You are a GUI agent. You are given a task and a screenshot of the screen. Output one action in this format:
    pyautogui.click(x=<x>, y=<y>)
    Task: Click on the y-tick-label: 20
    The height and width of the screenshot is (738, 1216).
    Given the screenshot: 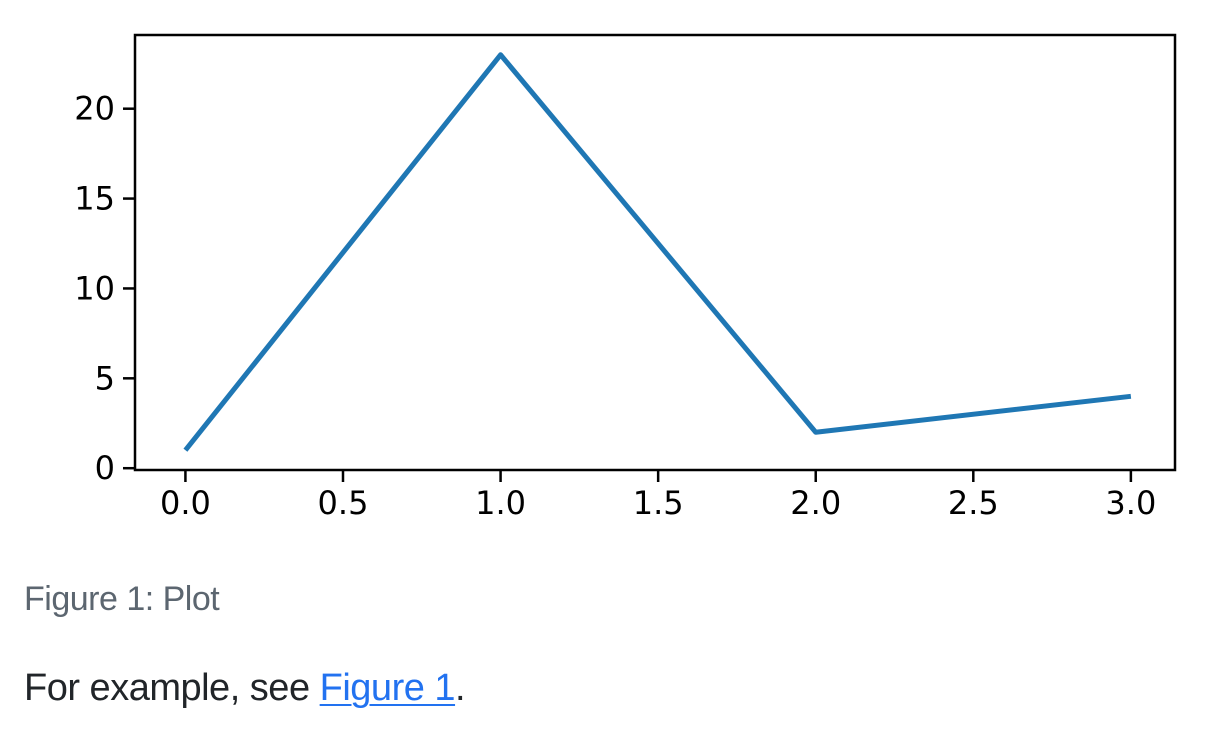 What is the action you would take?
    pyautogui.click(x=94, y=109)
    